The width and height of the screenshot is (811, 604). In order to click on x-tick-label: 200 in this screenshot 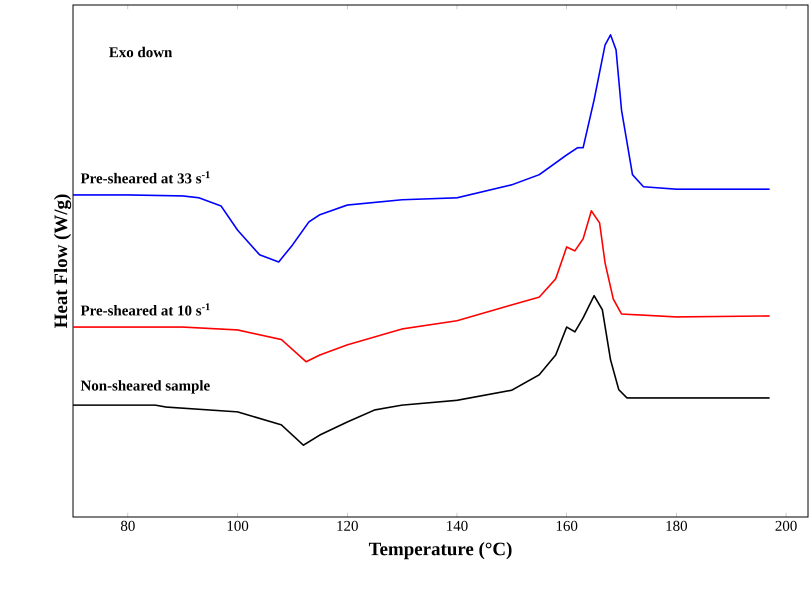, I will do `click(786, 525)`.